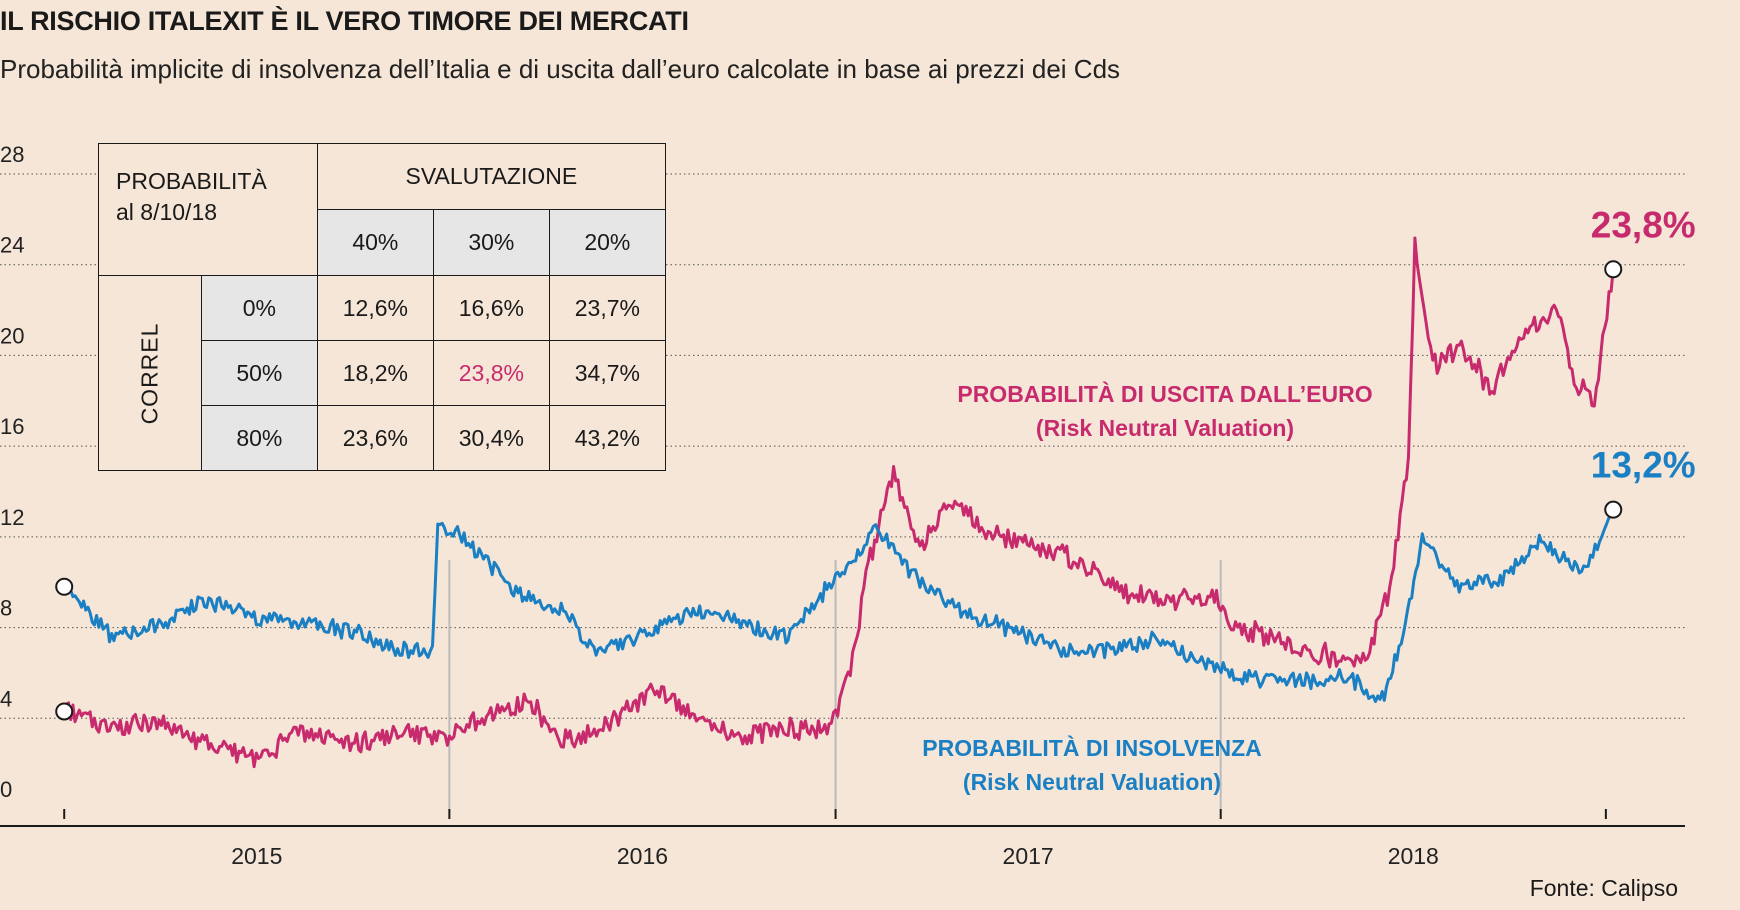 Image resolution: width=1740 pixels, height=910 pixels. I want to click on table-col-header: 20%, so click(607, 242).